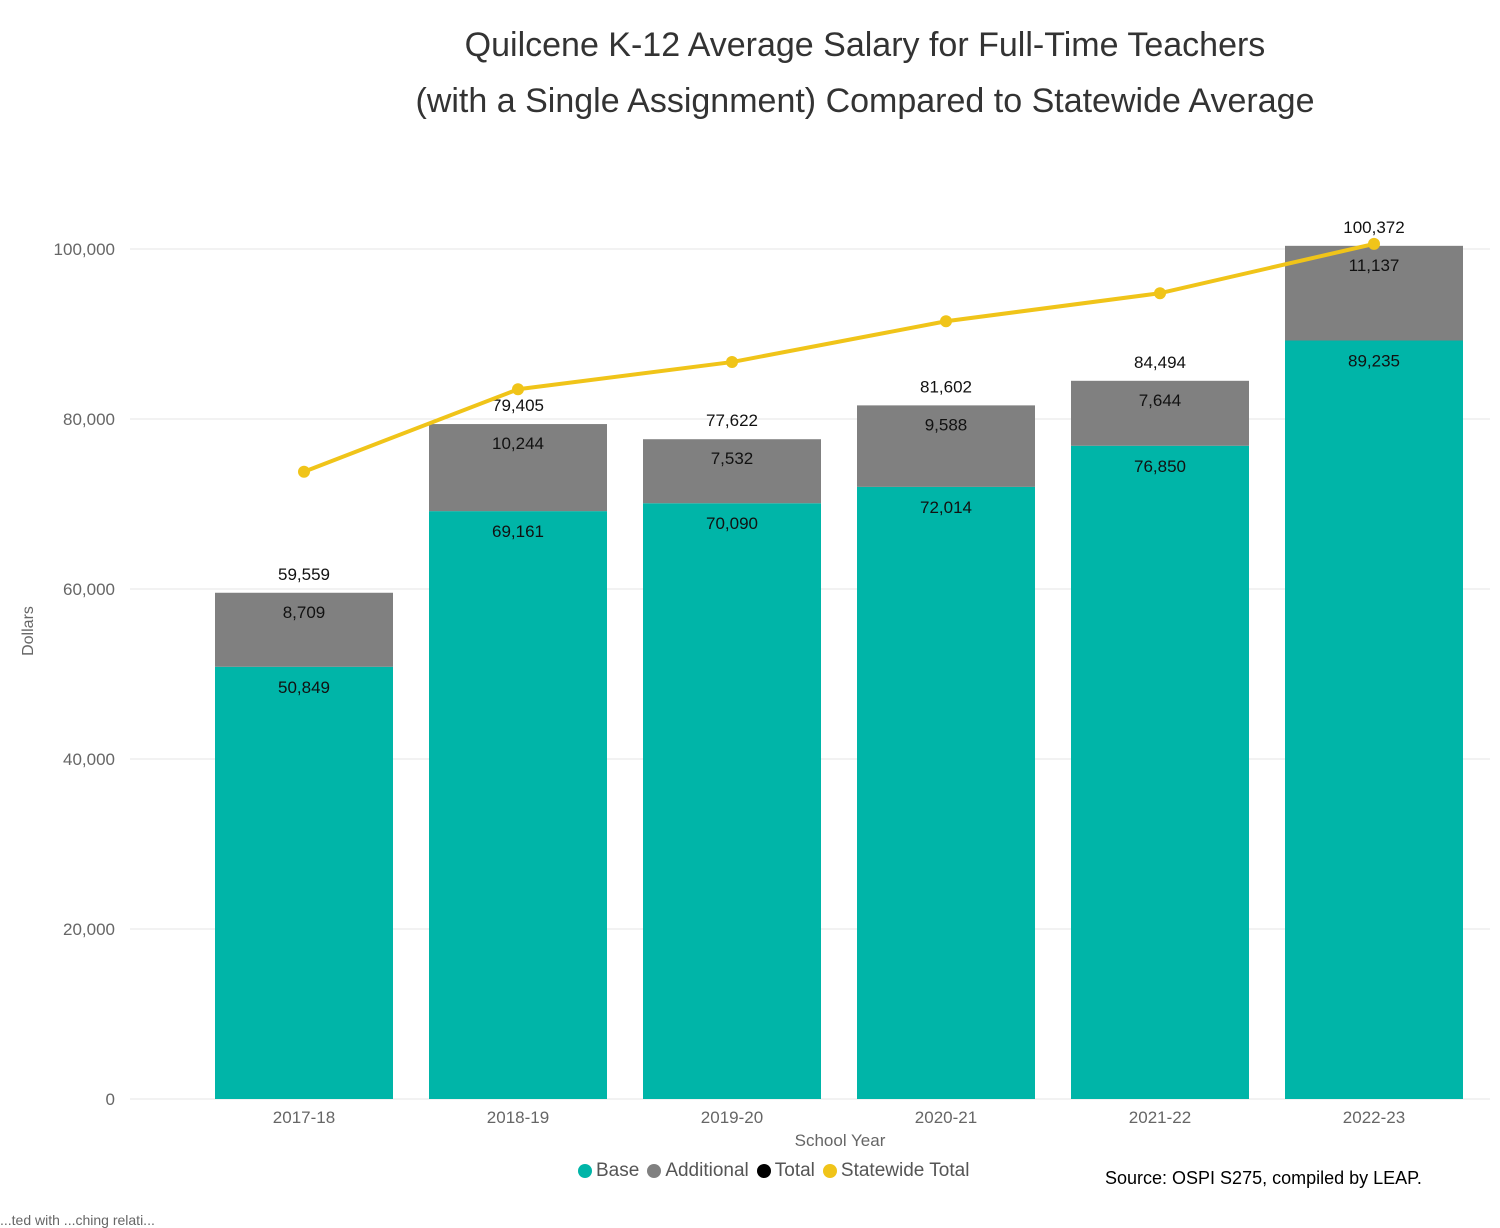 The height and width of the screenshot is (1228, 1500). I want to click on x-axis-label: School Year, so click(840, 1140).